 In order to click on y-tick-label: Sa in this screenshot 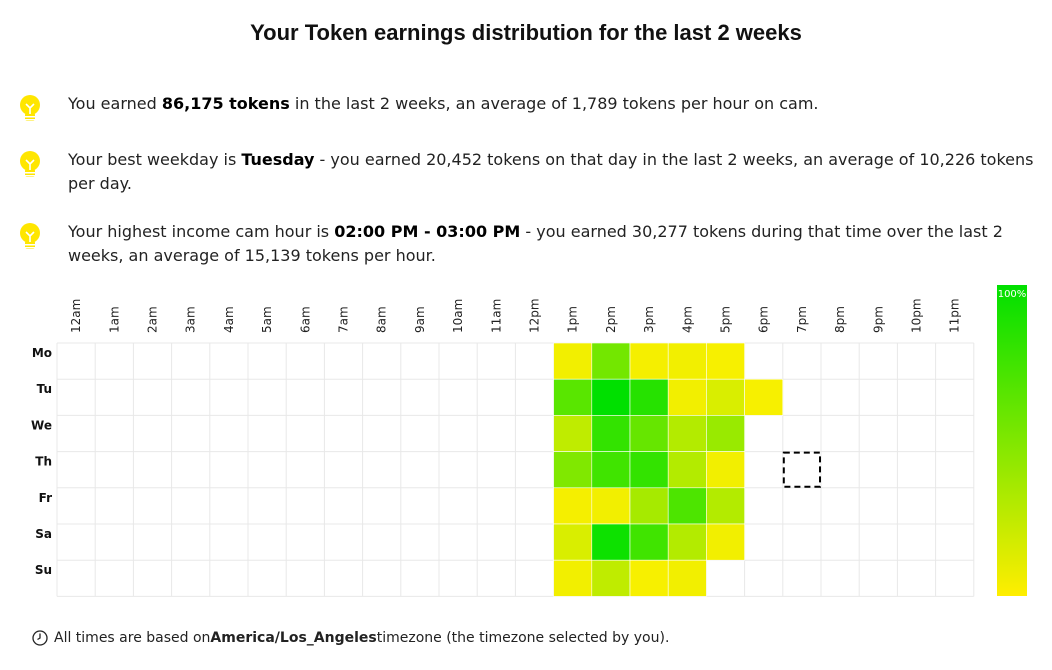, I will do `click(43, 534)`.